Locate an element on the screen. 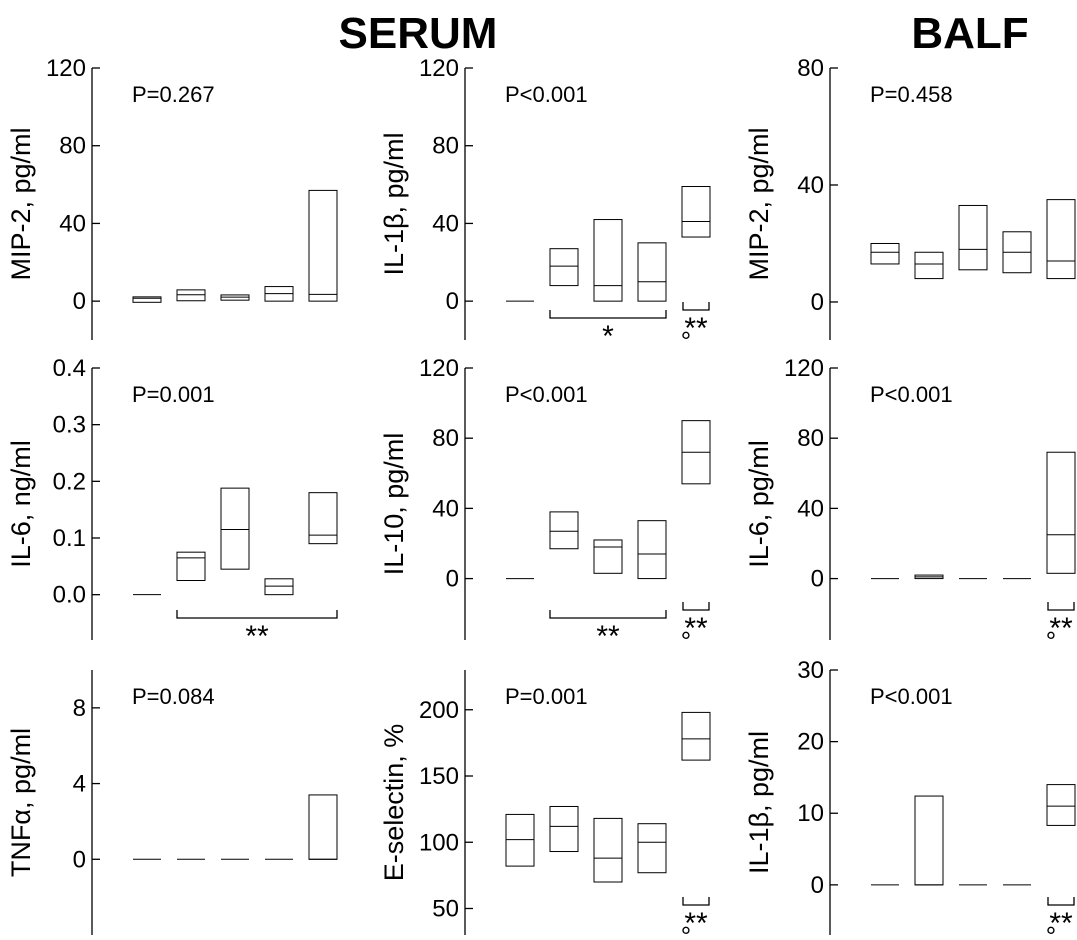 Image resolution: width=1077 pixels, height=940 pixels. panel-serum-il6: 0.0 0.1 0.2 0.3 0.4 IL-6, ng/ml P=0.001 ** is located at coordinates (172, 504).